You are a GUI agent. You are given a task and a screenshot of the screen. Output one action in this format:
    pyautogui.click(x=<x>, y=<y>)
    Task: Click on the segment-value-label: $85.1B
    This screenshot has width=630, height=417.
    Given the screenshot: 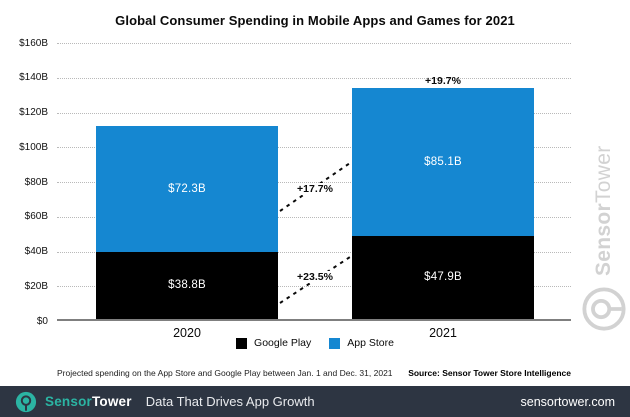 What is the action you would take?
    pyautogui.click(x=443, y=161)
    